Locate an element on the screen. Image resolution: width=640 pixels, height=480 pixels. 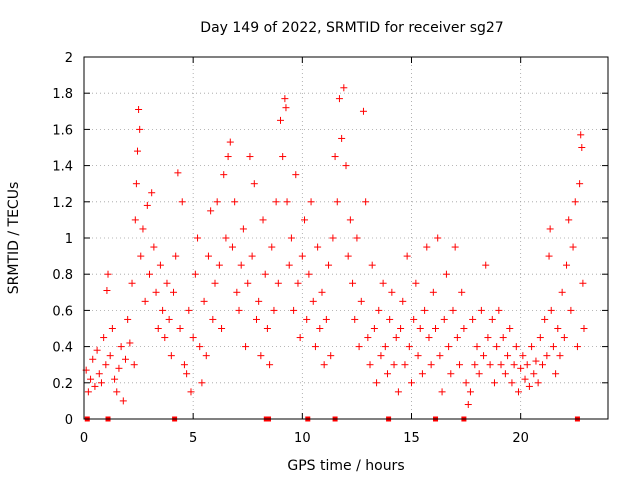
y-tick-label: 1.8 is located at coordinates (62, 94).